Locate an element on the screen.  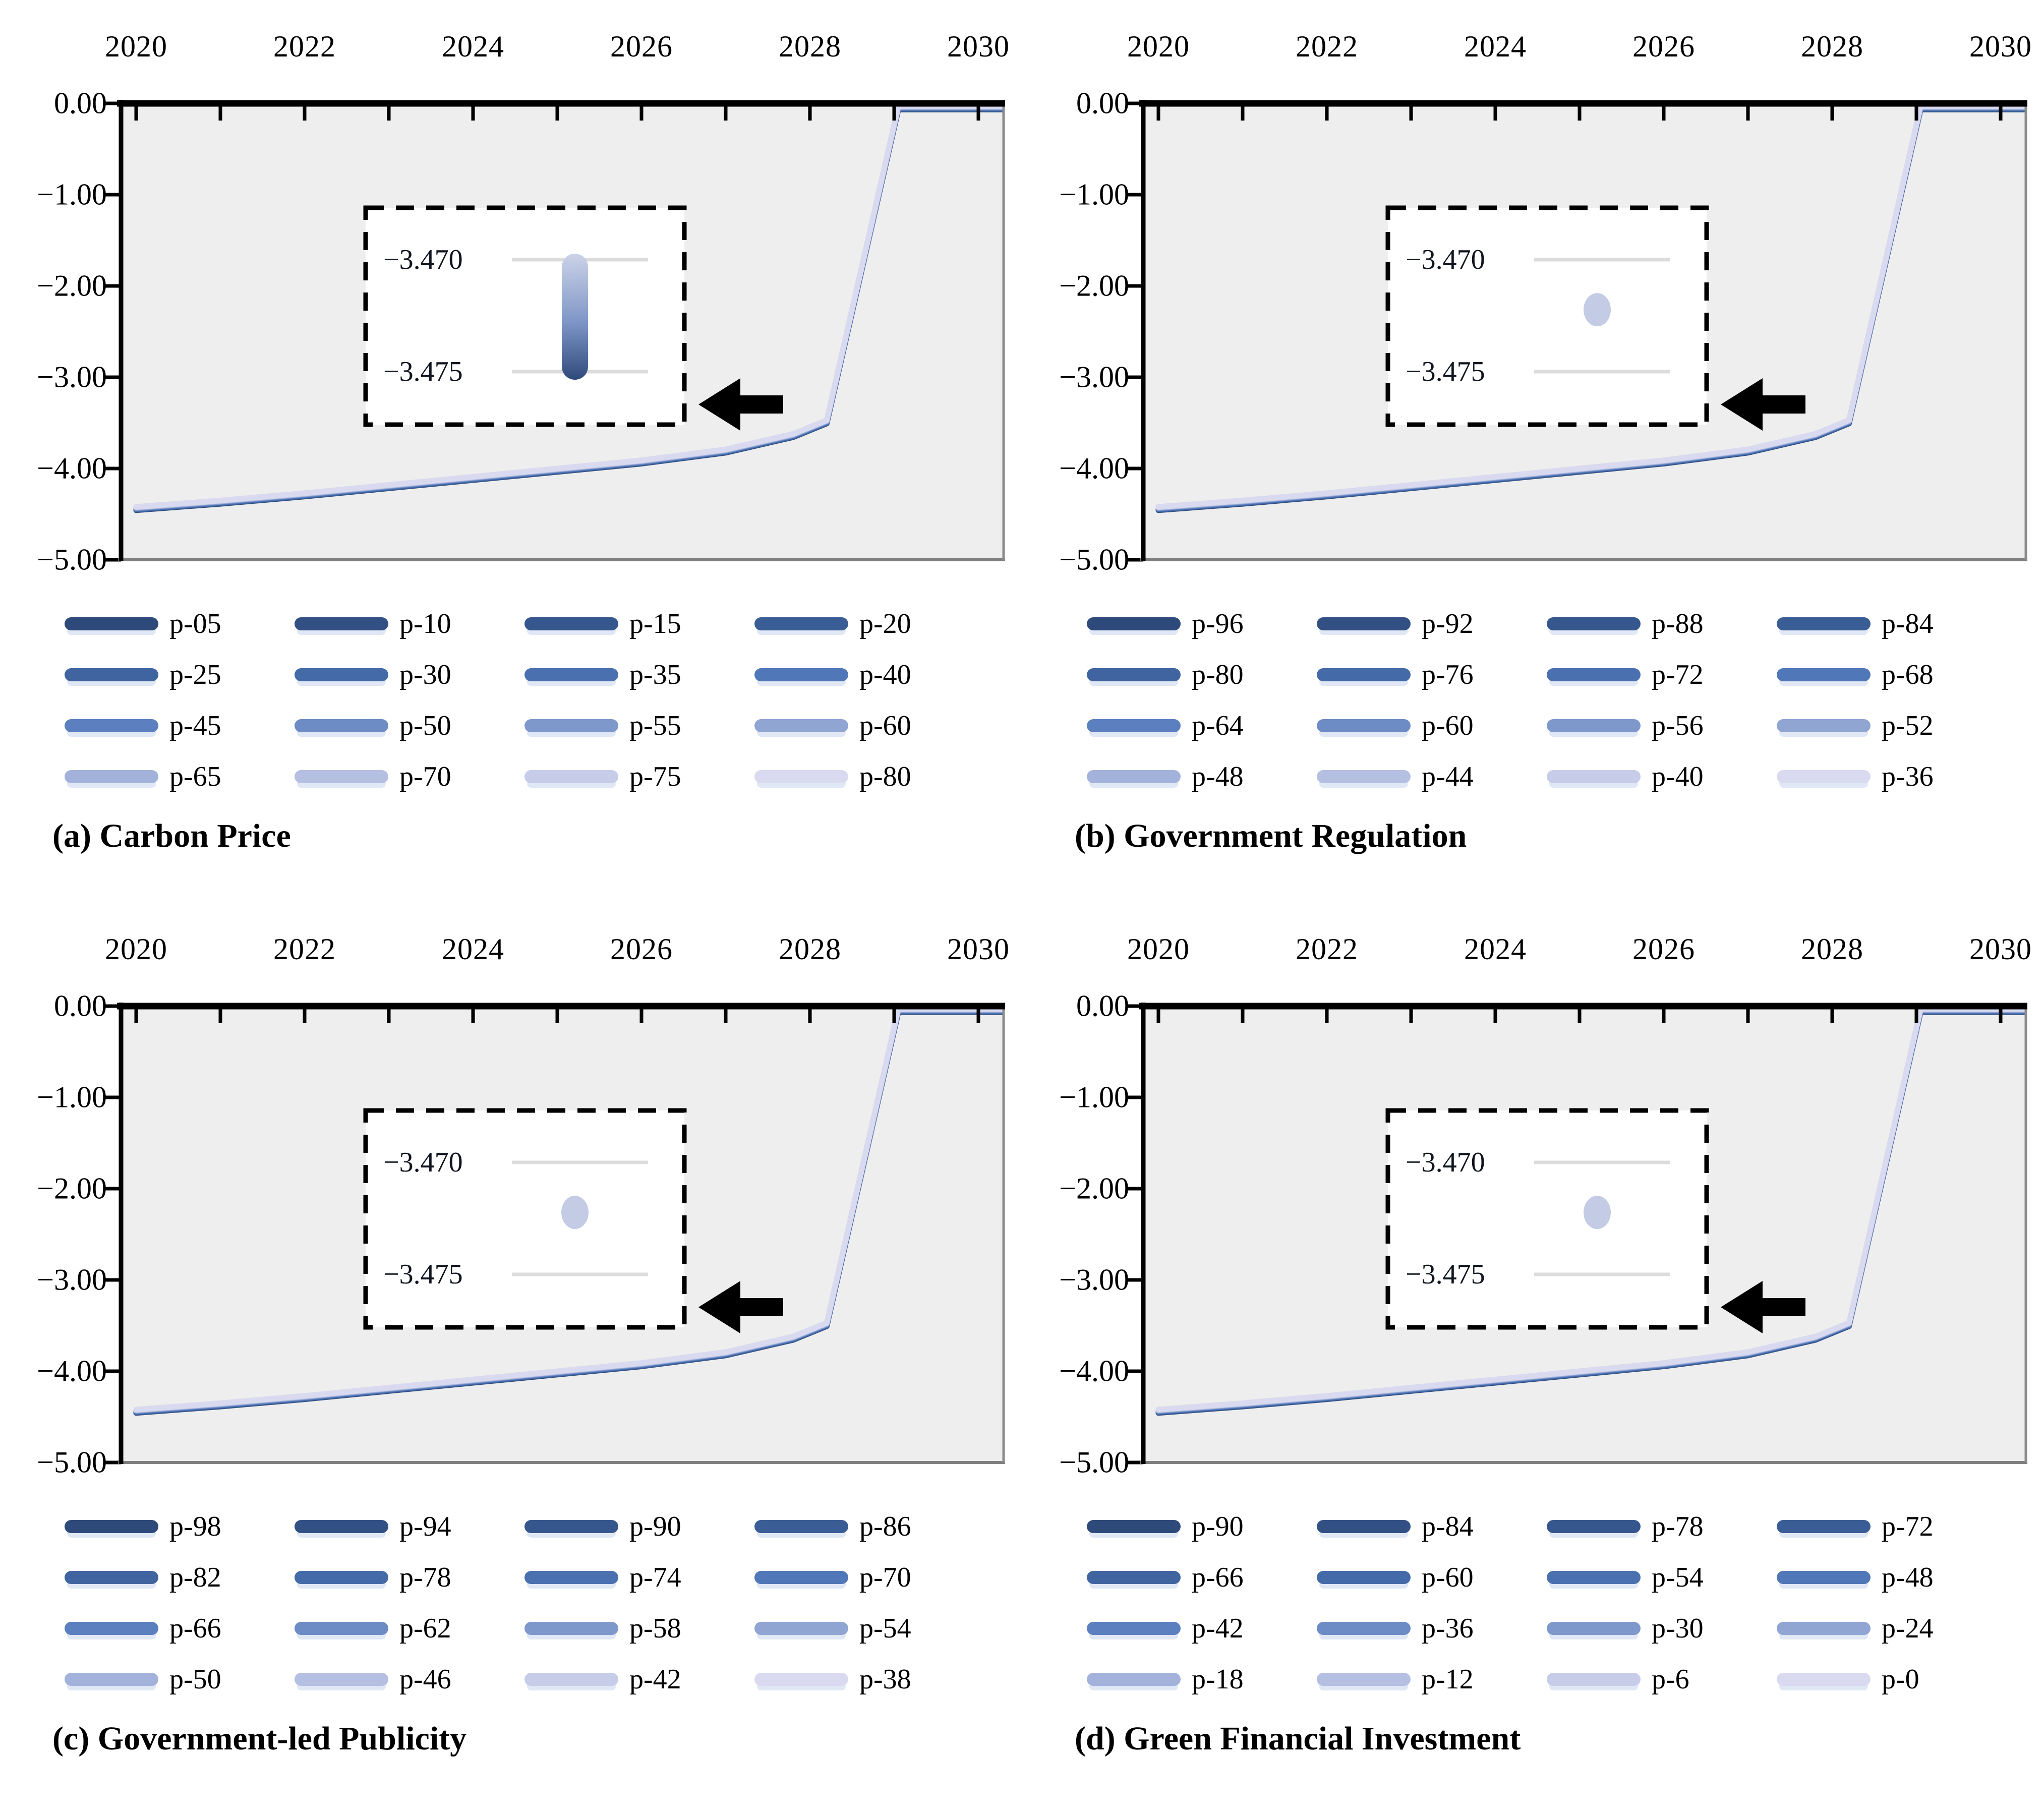
series-label: p-68 is located at coordinates (1908, 674).